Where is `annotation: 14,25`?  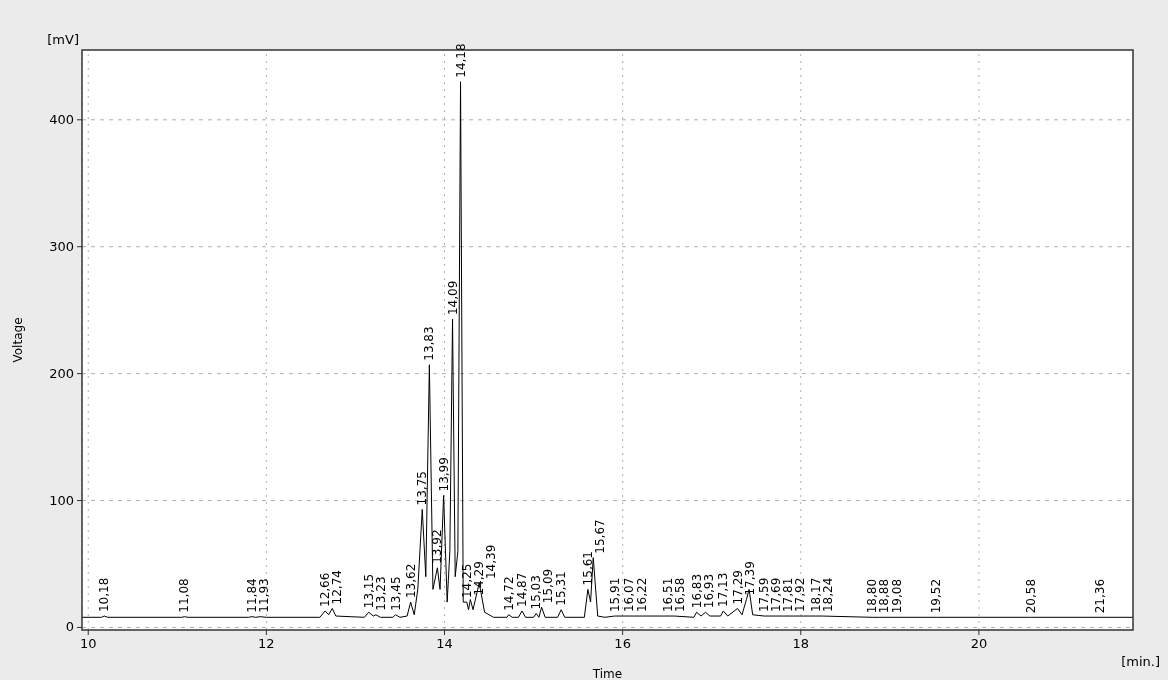 annotation: 14,25 is located at coordinates (466, 581).